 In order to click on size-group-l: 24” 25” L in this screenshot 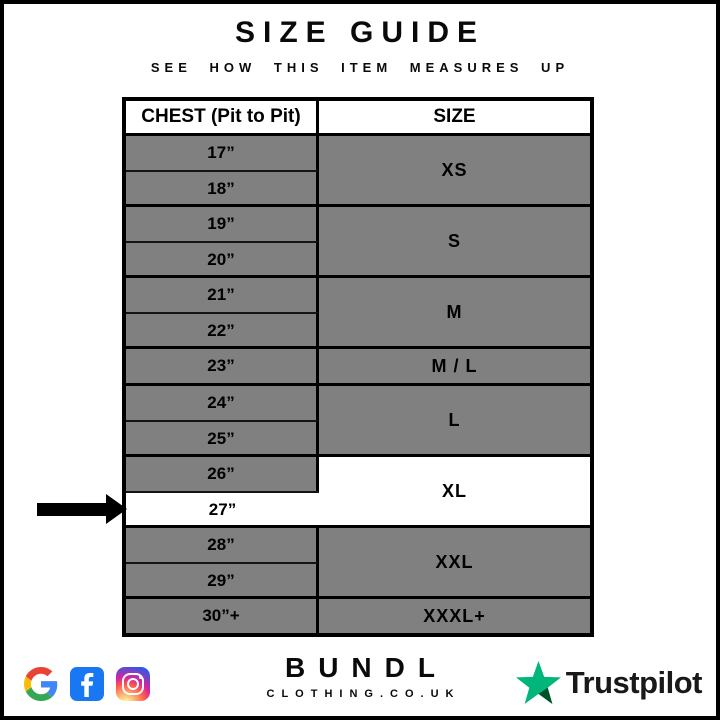, I will do `click(358, 418)`.